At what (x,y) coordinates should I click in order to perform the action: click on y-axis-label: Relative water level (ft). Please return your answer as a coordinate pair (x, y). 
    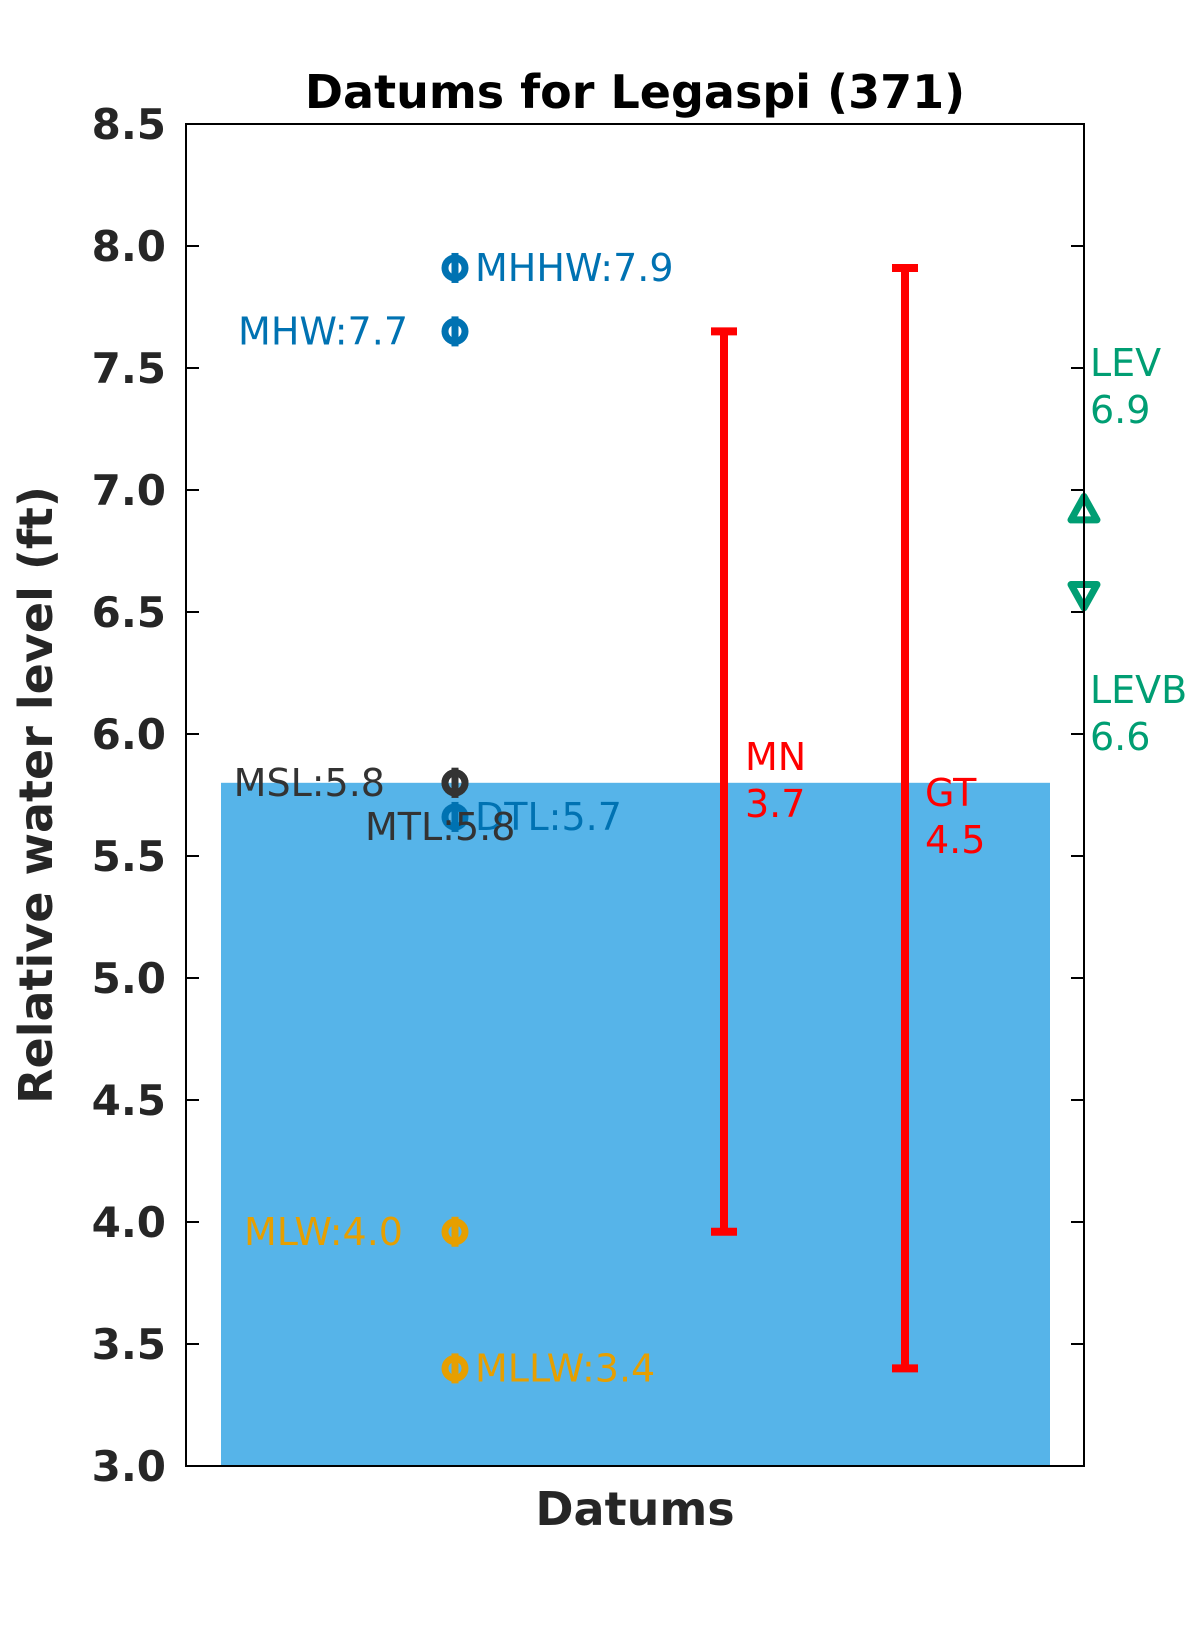
    Looking at the image, I should click on (36, 795).